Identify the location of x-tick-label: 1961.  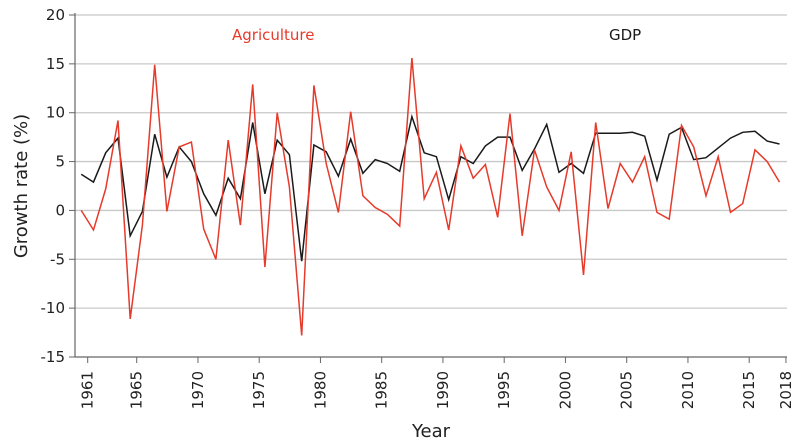
(88, 390).